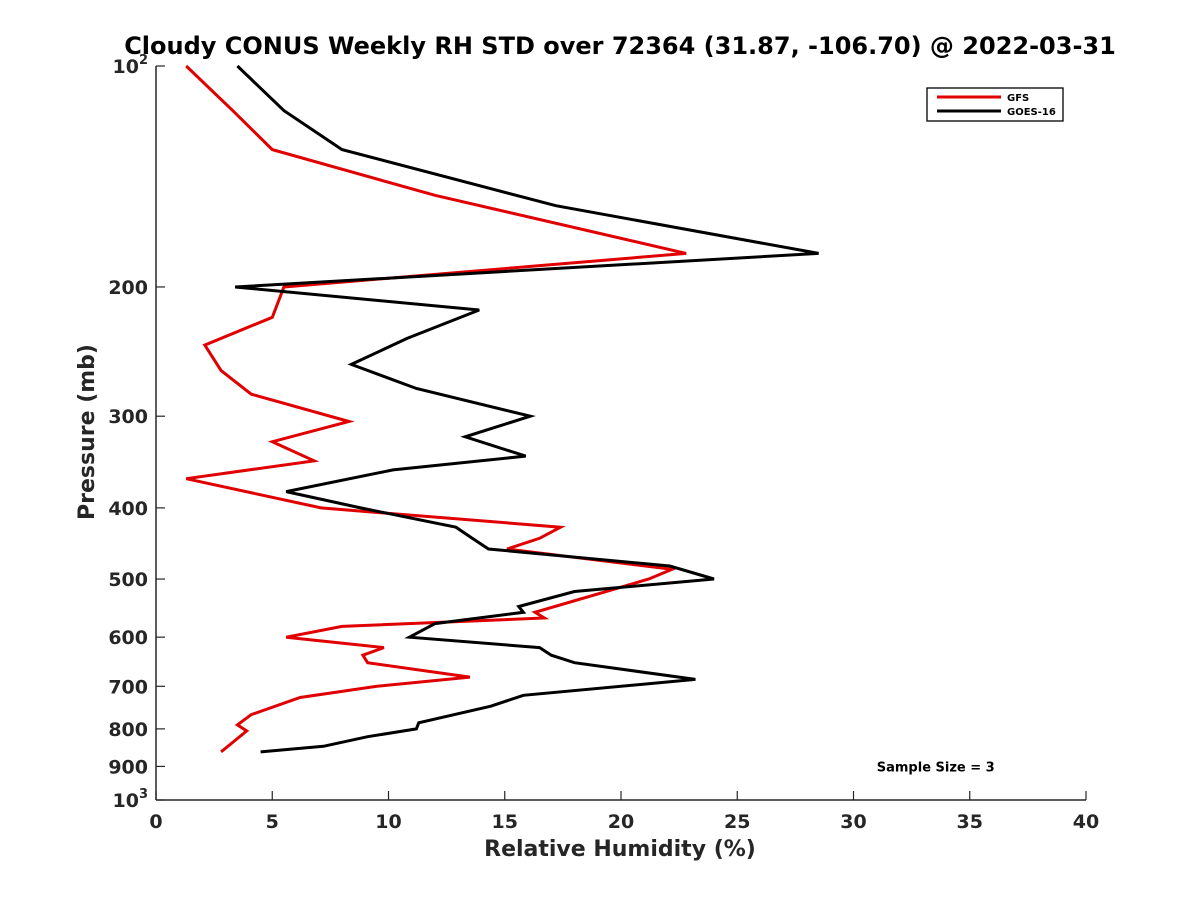  I want to click on x-tick-label: 0, so click(155, 822).